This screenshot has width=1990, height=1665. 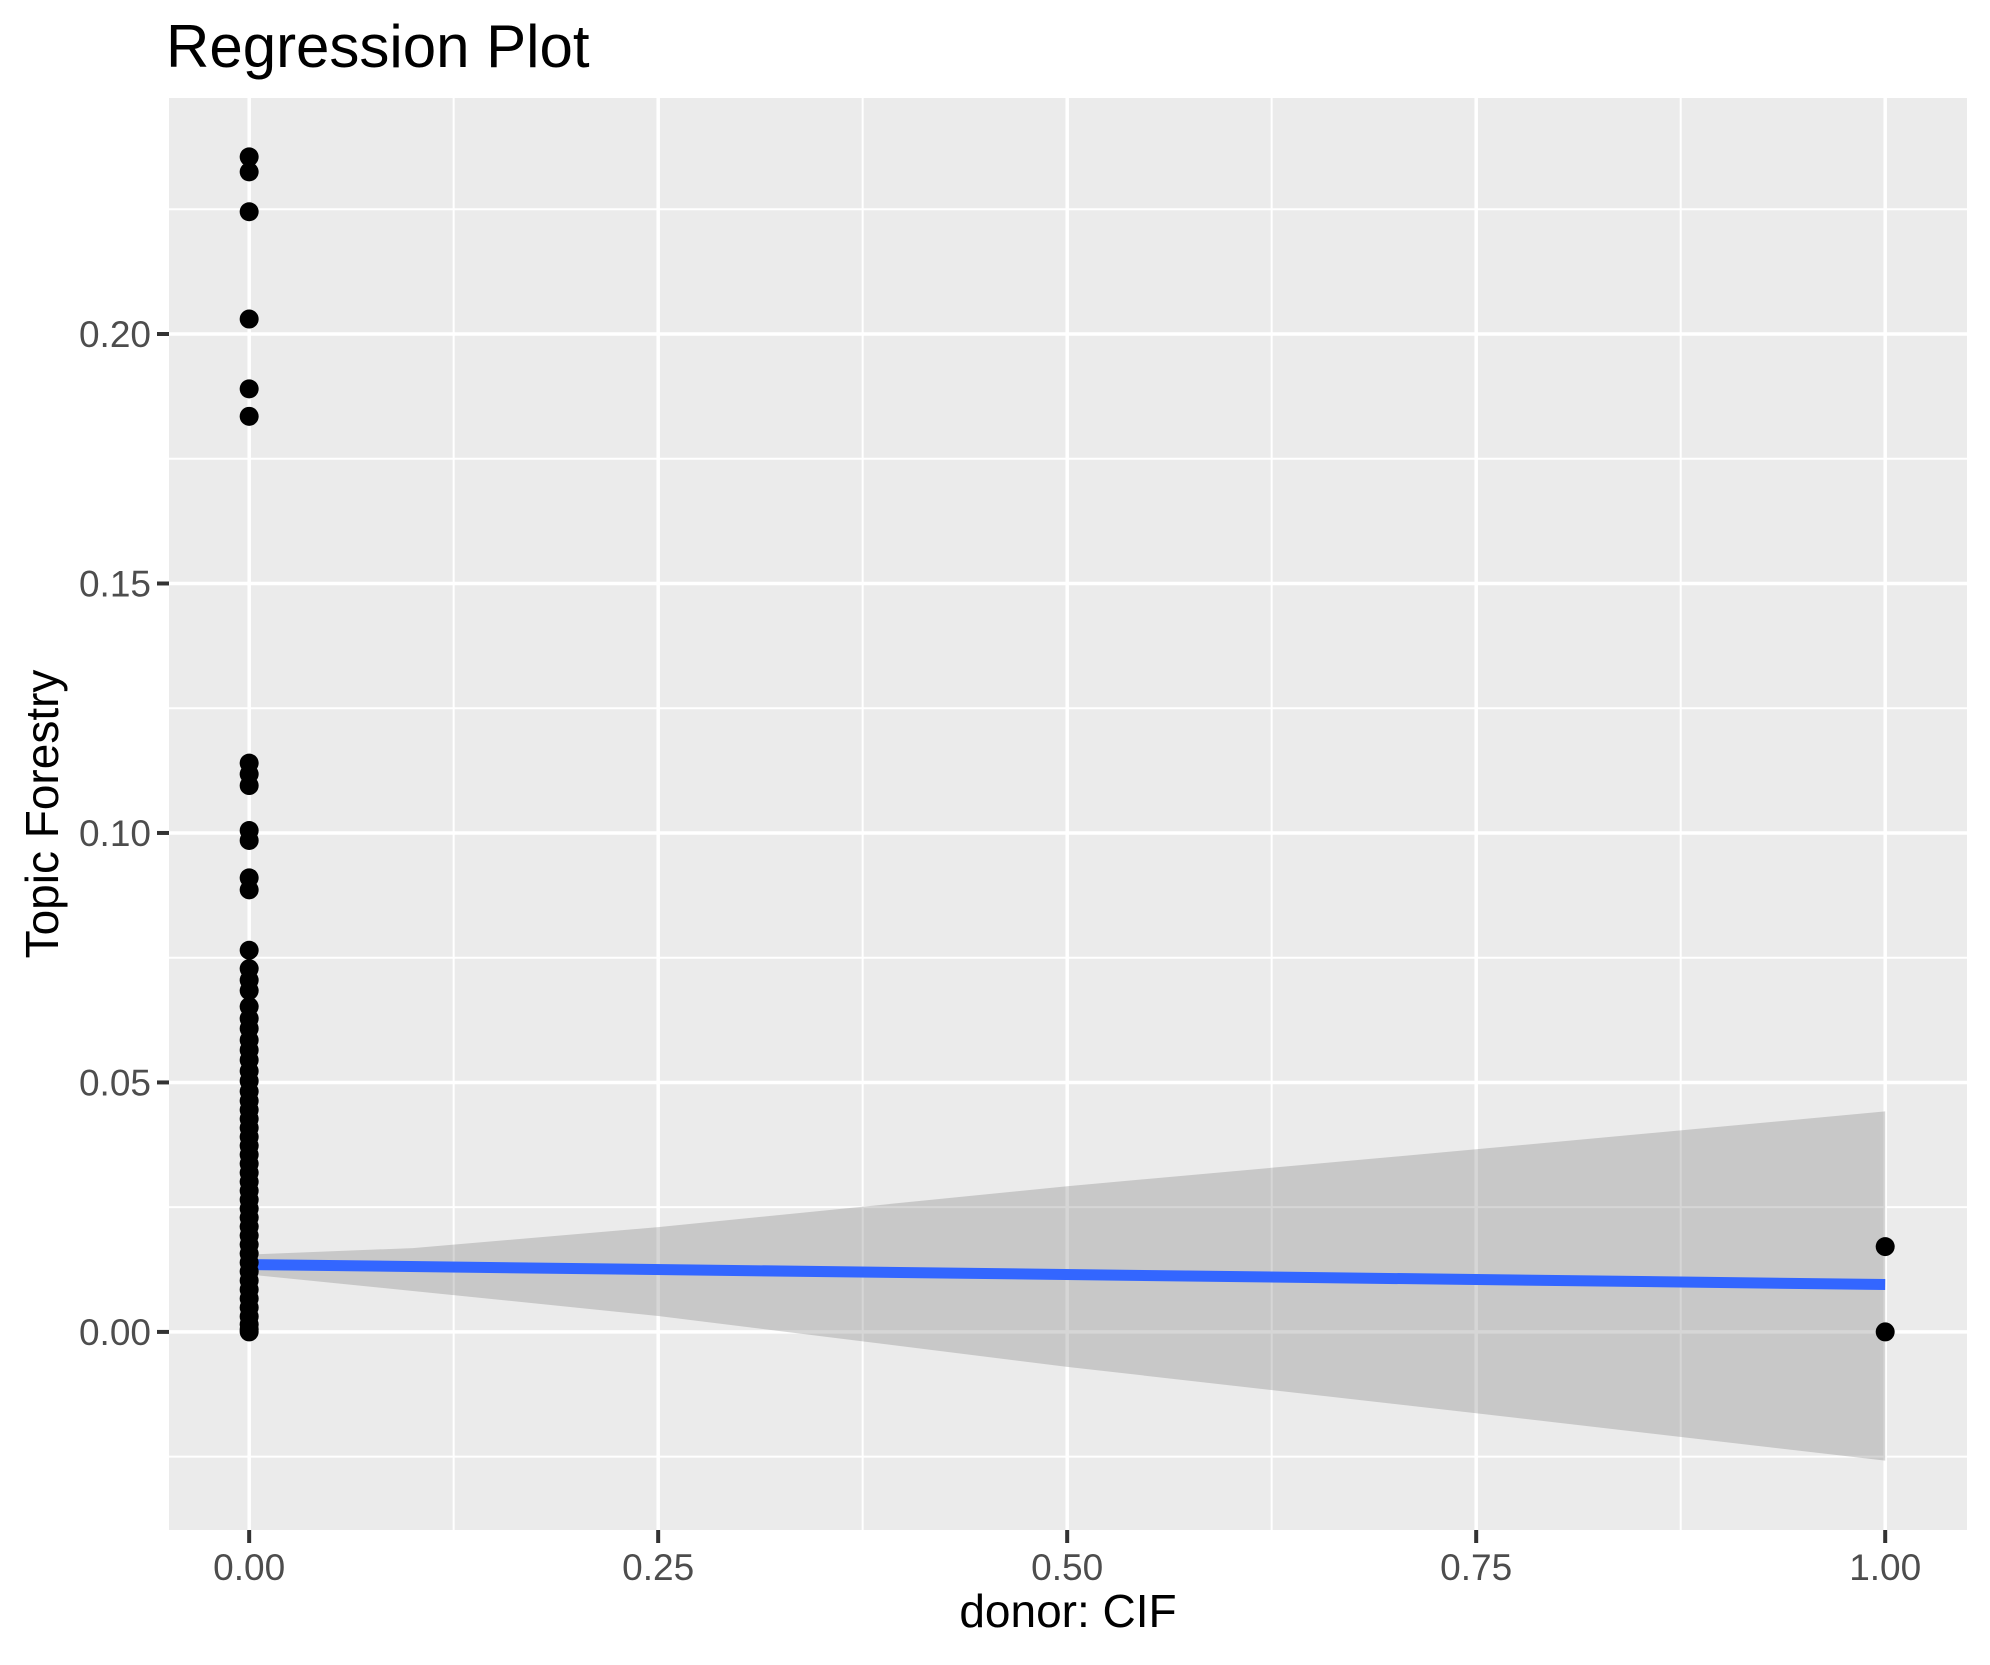 What do you see at coordinates (1068, 1611) in the screenshot?
I see `x-axis-title: donor: CIF` at bounding box center [1068, 1611].